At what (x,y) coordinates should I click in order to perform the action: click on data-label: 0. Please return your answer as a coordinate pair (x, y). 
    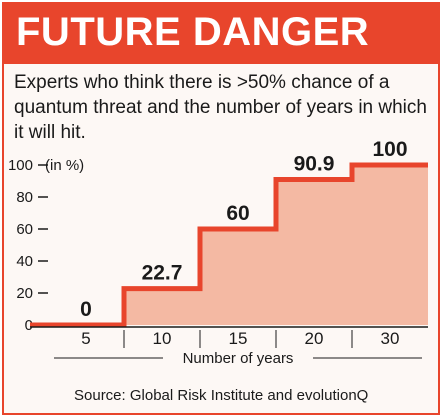
    Looking at the image, I should click on (86, 309).